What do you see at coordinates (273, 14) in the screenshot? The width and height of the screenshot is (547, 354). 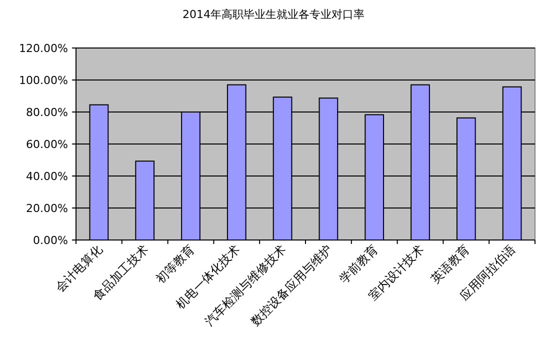 I see `chart-title: 2014年高职毕业生就业各专业对口率` at bounding box center [273, 14].